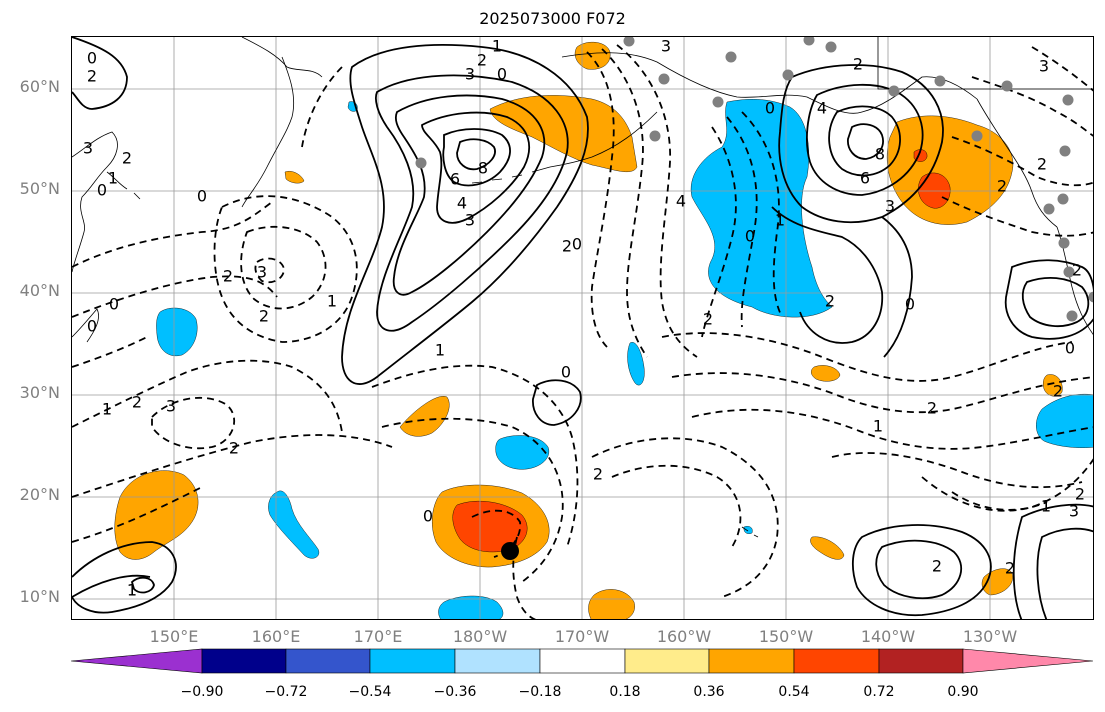 This screenshot has height=712, width=1105. What do you see at coordinates (39, 392) in the screenshot?
I see `lat-label-30n: 30°N` at bounding box center [39, 392].